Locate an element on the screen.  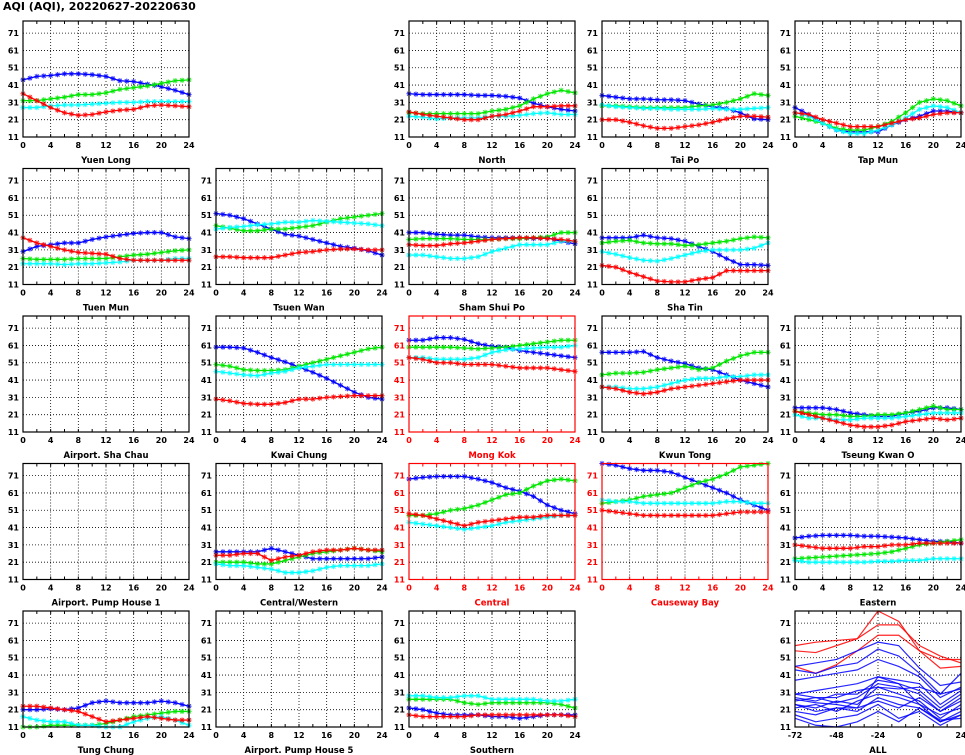
station-label: Tseung Kwan O is located at coordinates (877, 456).